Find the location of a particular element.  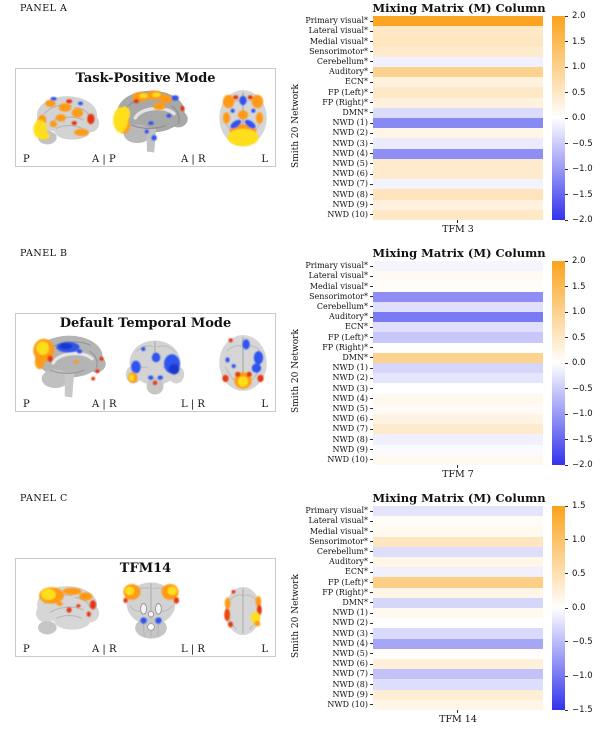

heatmap-row-label: Sensorimotor* is located at coordinates (330, 52).